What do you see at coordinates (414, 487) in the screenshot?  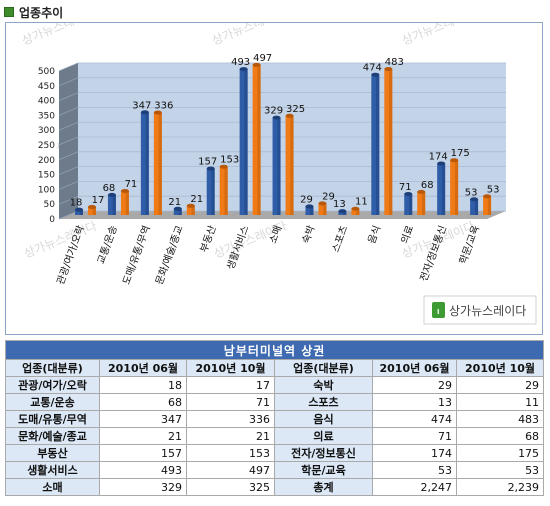 I see `table-cell-value: 2,247` at bounding box center [414, 487].